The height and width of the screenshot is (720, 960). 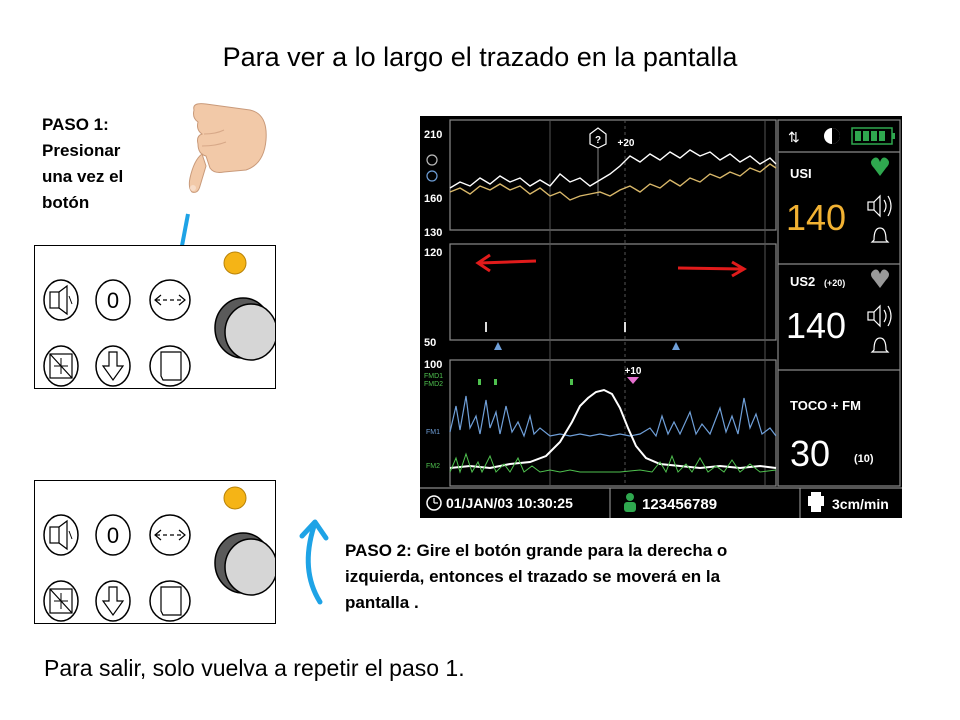 What do you see at coordinates (801, 173) in the screenshot?
I see `us1-label: USI` at bounding box center [801, 173].